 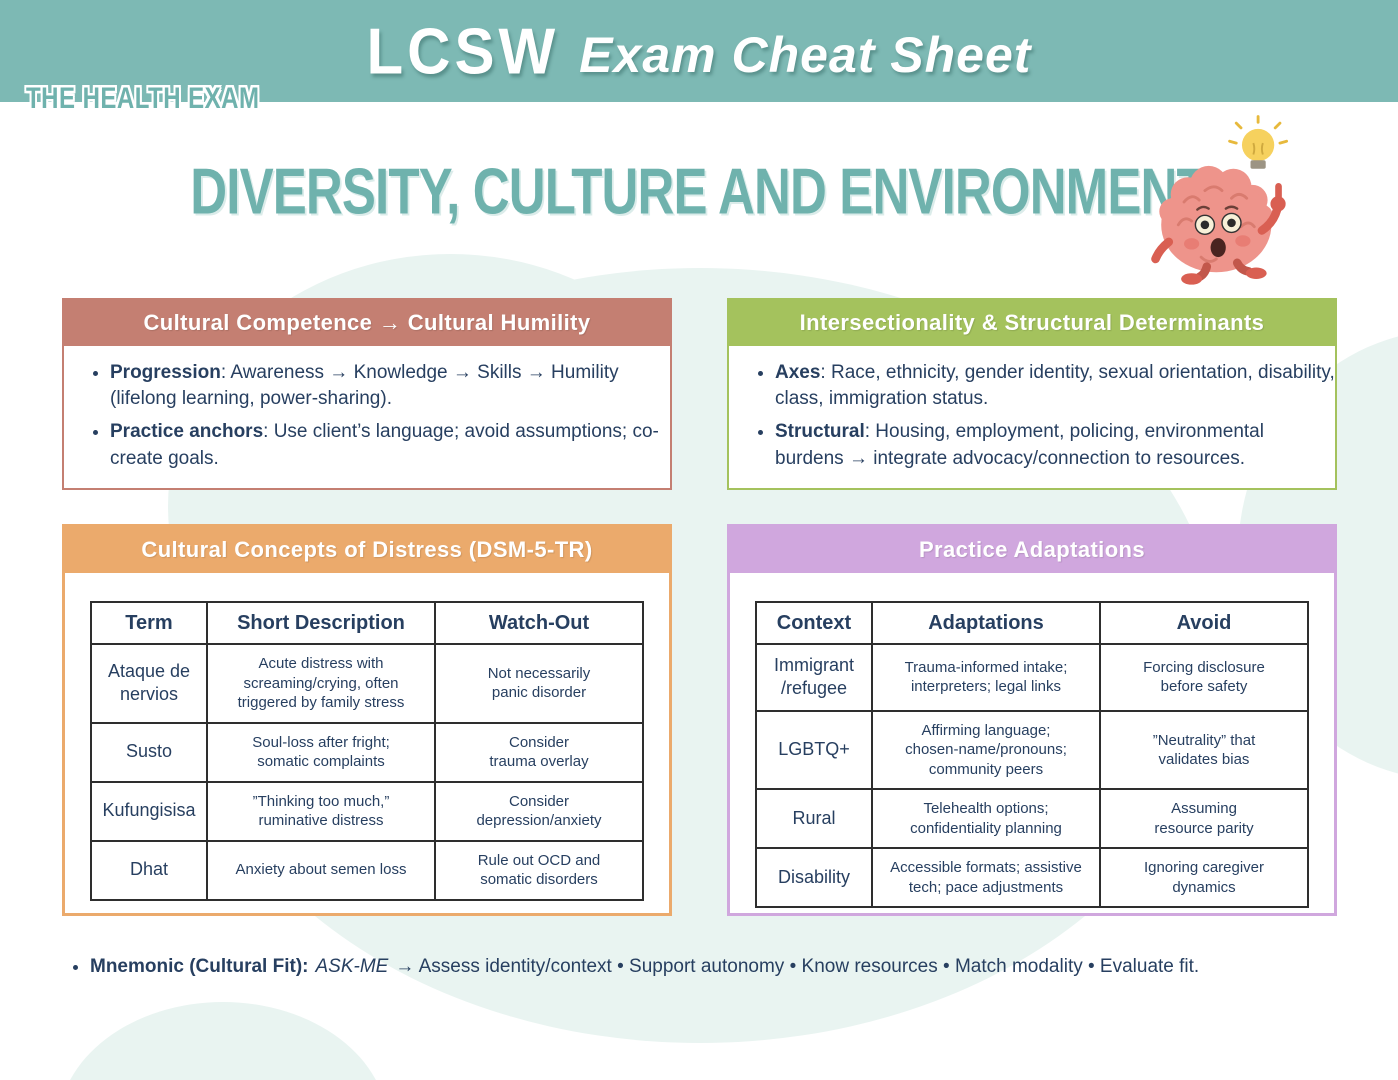 What do you see at coordinates (814, 623) in the screenshot?
I see `col-header-context: Context` at bounding box center [814, 623].